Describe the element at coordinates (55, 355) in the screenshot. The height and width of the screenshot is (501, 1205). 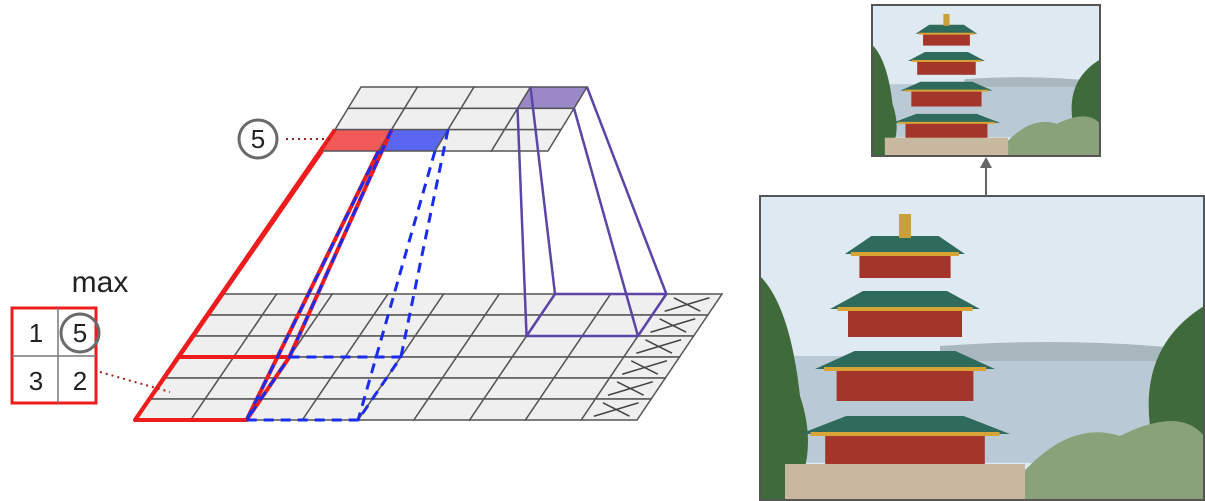
I see `pool-window-box: 1 5 3 2` at that location.